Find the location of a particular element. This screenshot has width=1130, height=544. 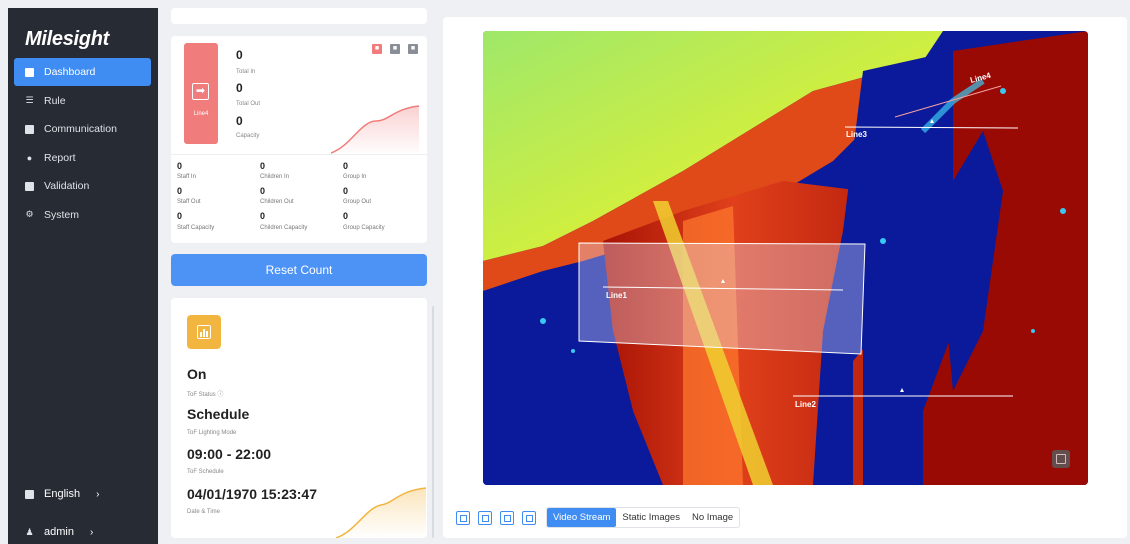

capacity-label: Capacity is located at coordinates (248, 136).